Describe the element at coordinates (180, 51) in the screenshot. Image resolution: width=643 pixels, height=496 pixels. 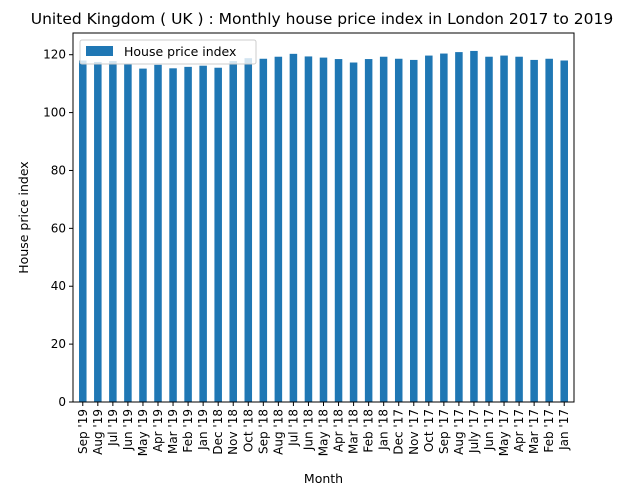
I see `legend-label: House price index` at that location.